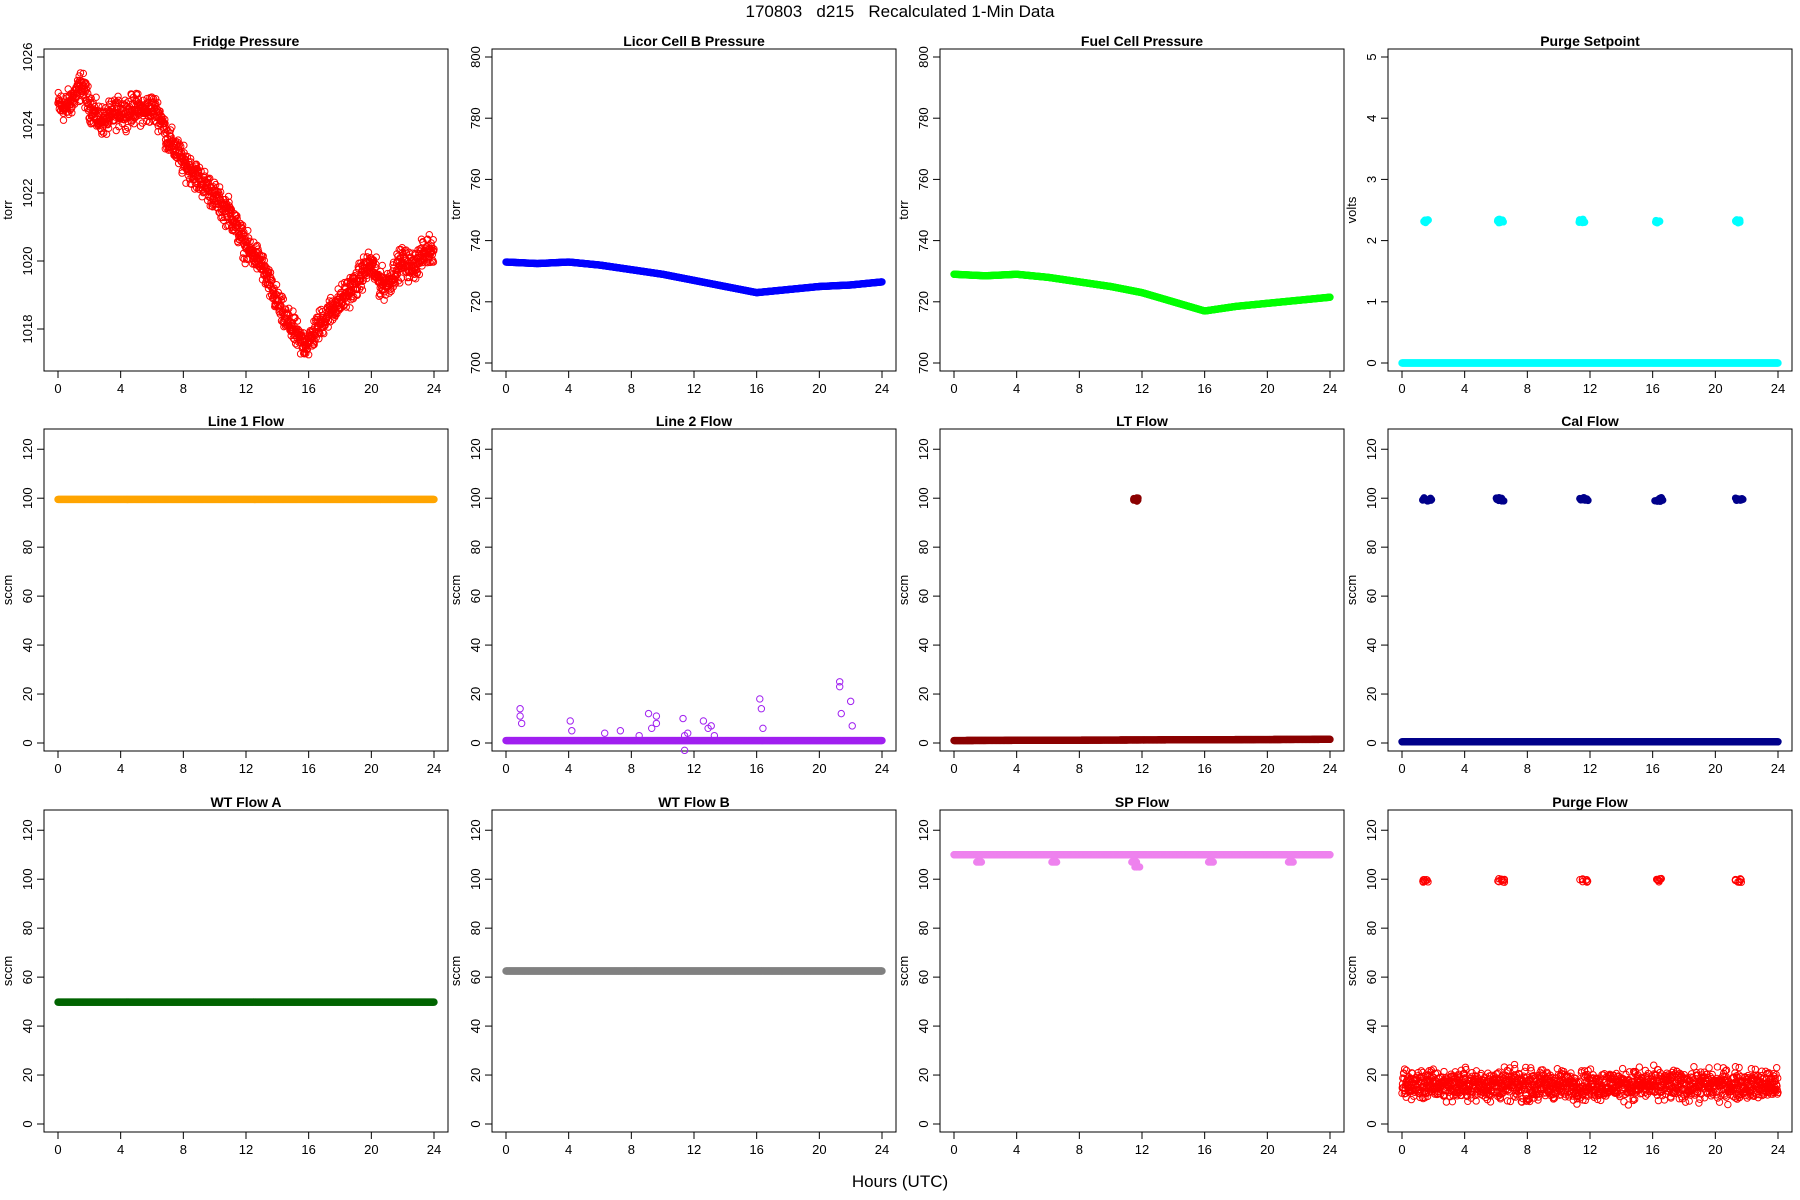 The width and height of the screenshot is (1800, 1200). I want to click on y-axis-label: volts, so click(1351, 209).